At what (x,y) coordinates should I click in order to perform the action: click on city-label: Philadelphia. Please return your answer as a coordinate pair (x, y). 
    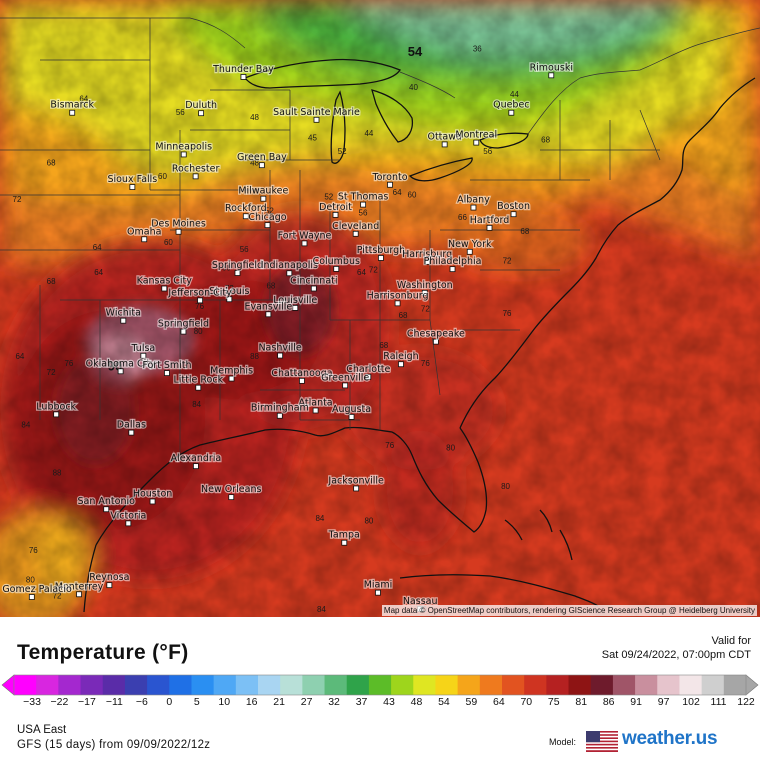
    Looking at the image, I should click on (453, 261).